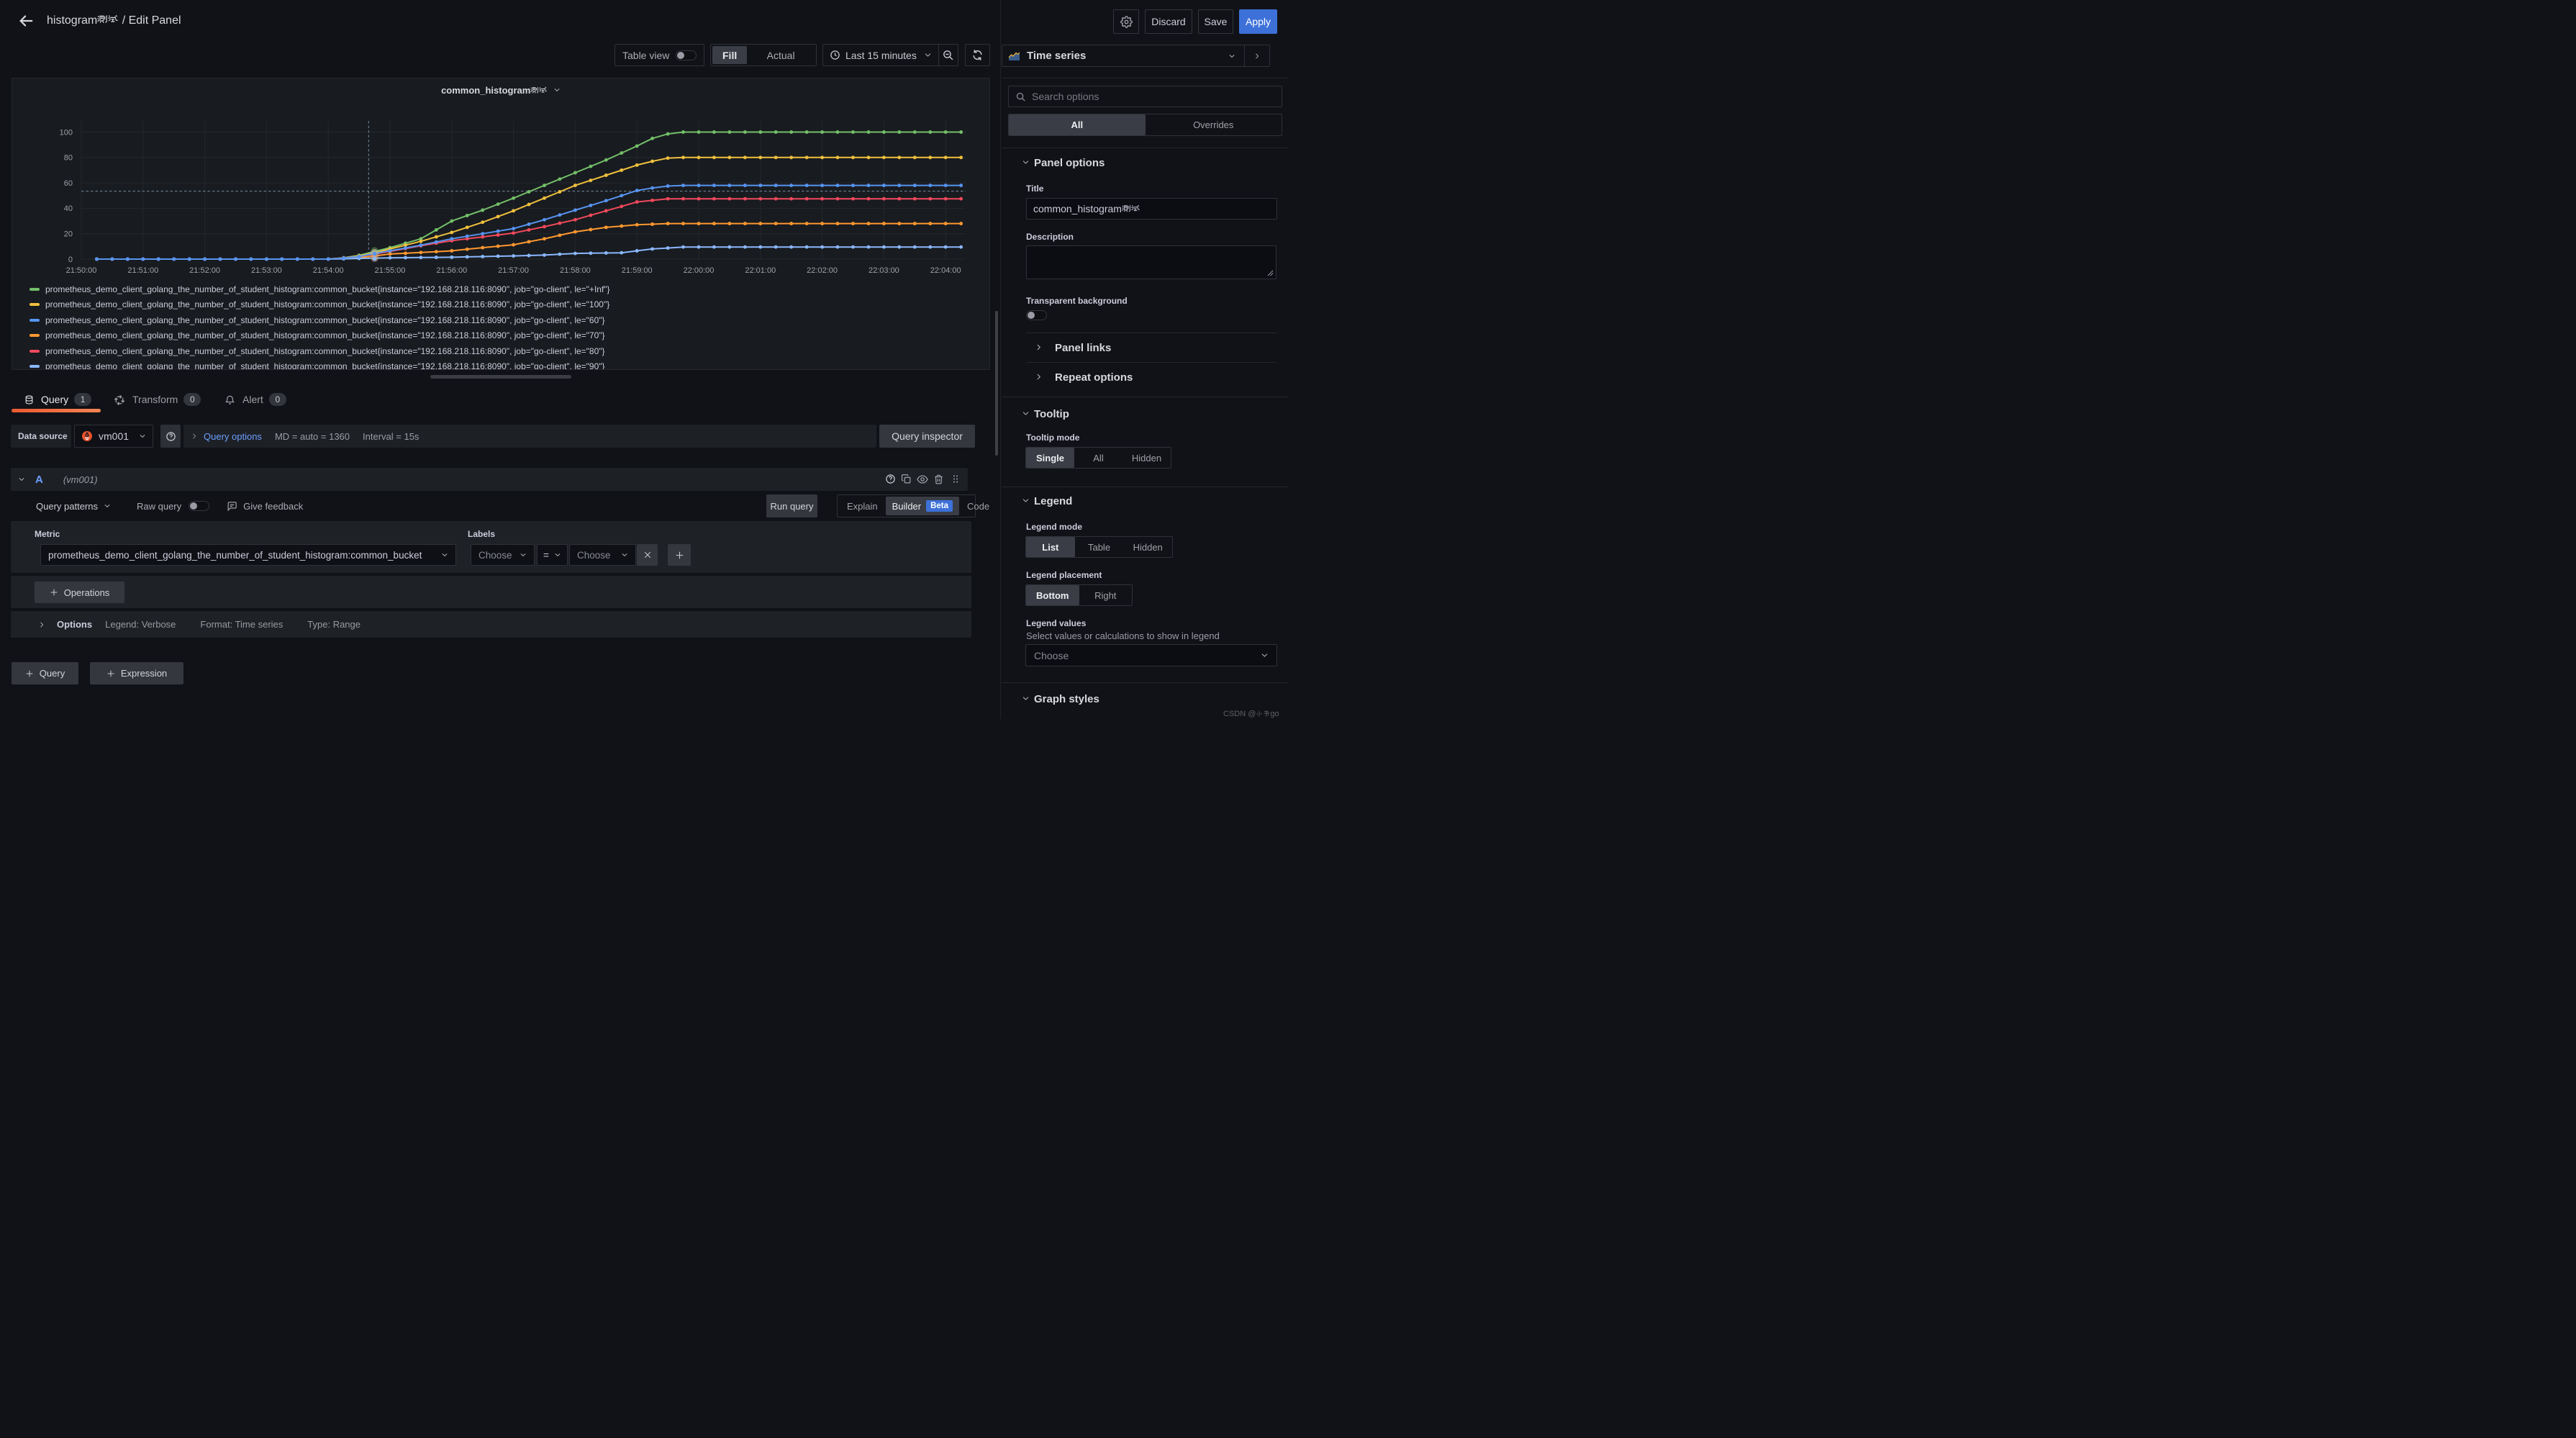 Image resolution: width=2576 pixels, height=1438 pixels. Describe the element at coordinates (68, 183) in the screenshot. I see `svg-text: 60` at that location.